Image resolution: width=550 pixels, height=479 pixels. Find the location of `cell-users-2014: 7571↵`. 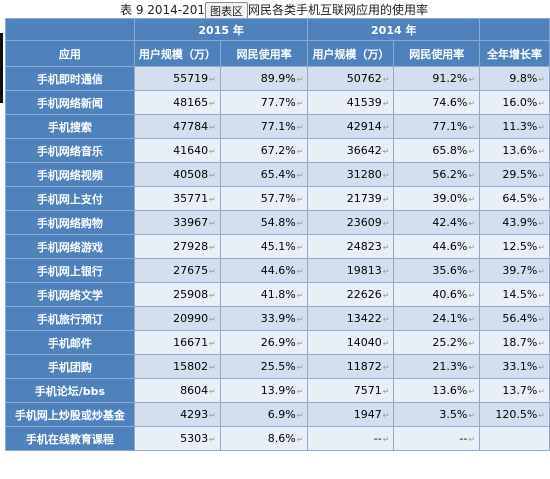

cell-users-2014: 7571↵ is located at coordinates (351, 390).